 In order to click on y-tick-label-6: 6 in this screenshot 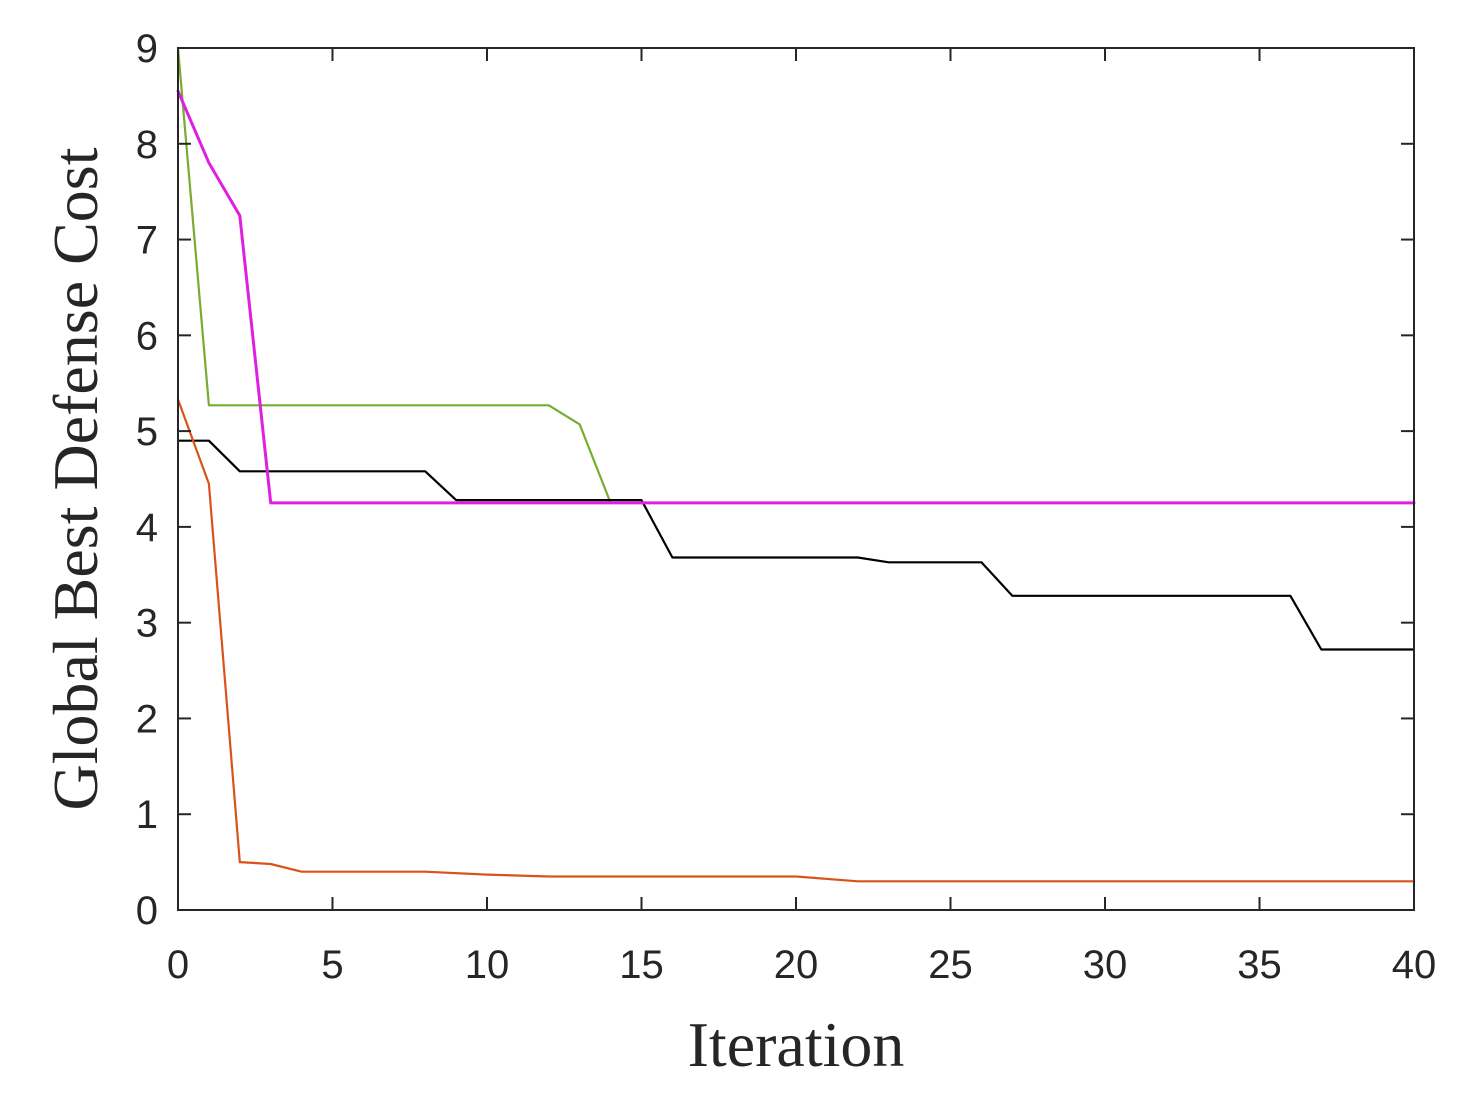, I will do `click(147, 336)`.